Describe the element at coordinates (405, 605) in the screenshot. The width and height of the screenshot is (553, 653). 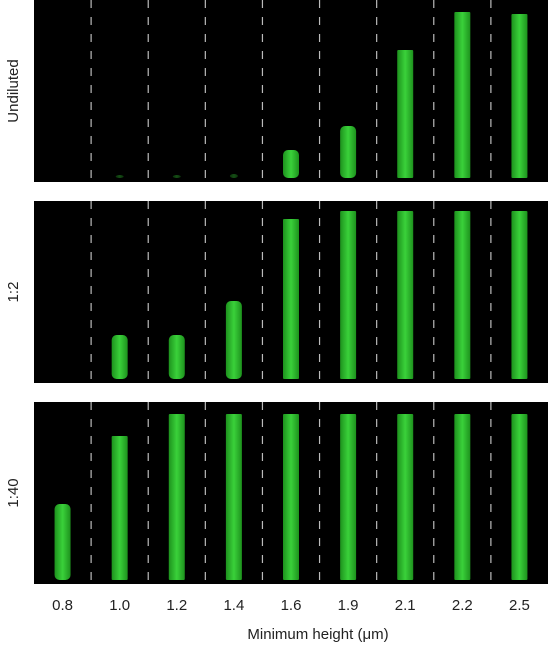
I see `column-label: 2.1` at that location.